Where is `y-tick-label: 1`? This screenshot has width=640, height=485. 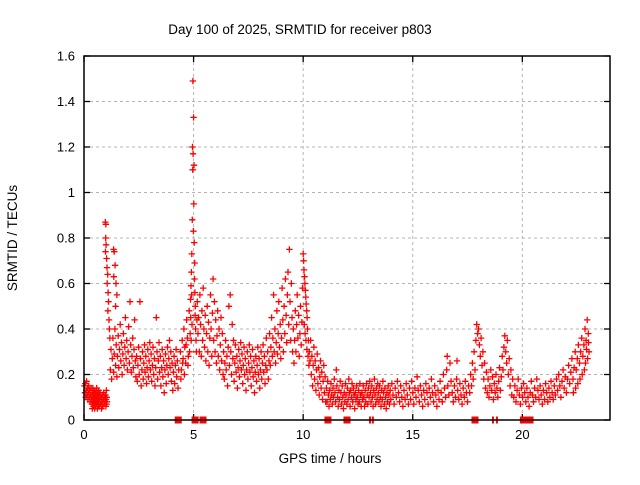 y-tick-label: 1 is located at coordinates (71, 192).